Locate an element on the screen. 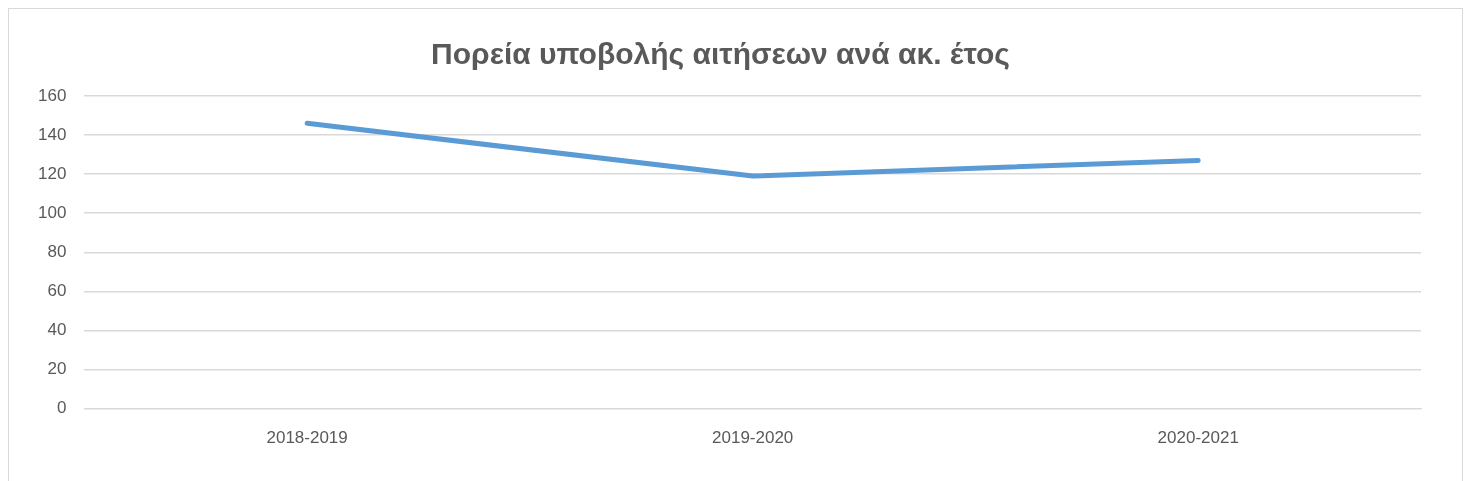  y-tick-label: 60 is located at coordinates (57, 291).